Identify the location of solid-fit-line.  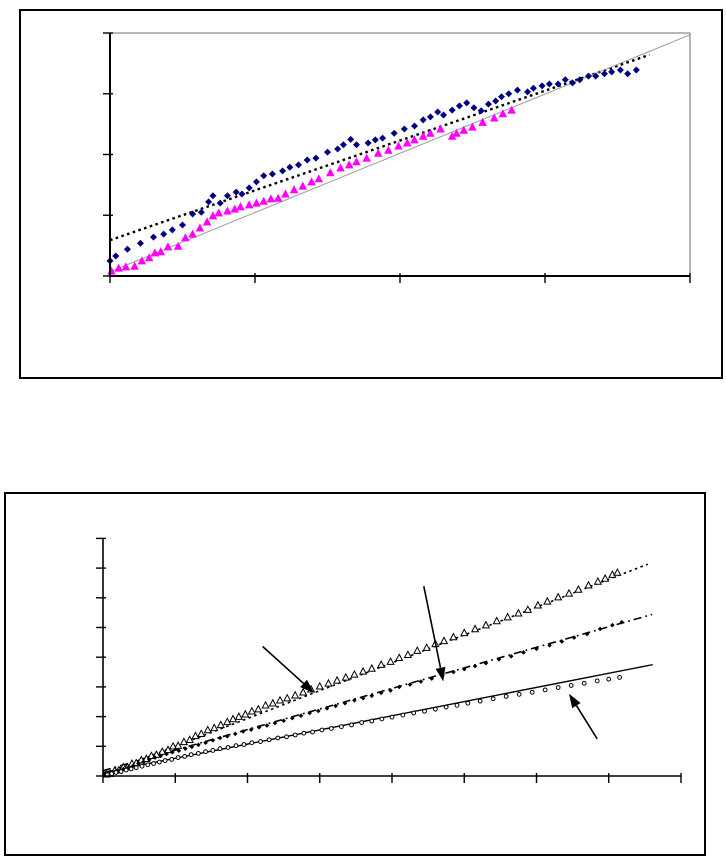
(377, 718).